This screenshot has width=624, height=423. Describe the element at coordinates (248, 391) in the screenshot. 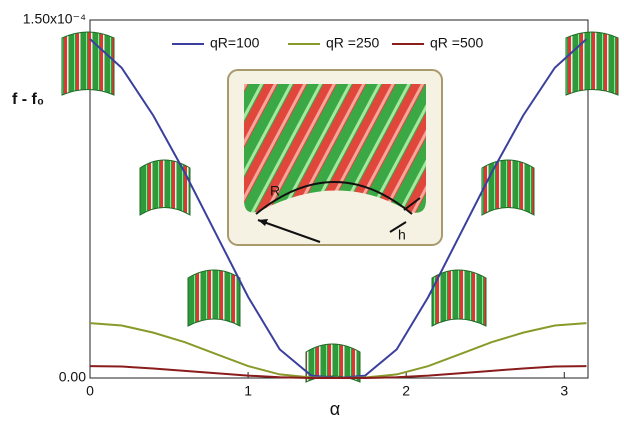

I see `x-tick-label: 1` at that location.